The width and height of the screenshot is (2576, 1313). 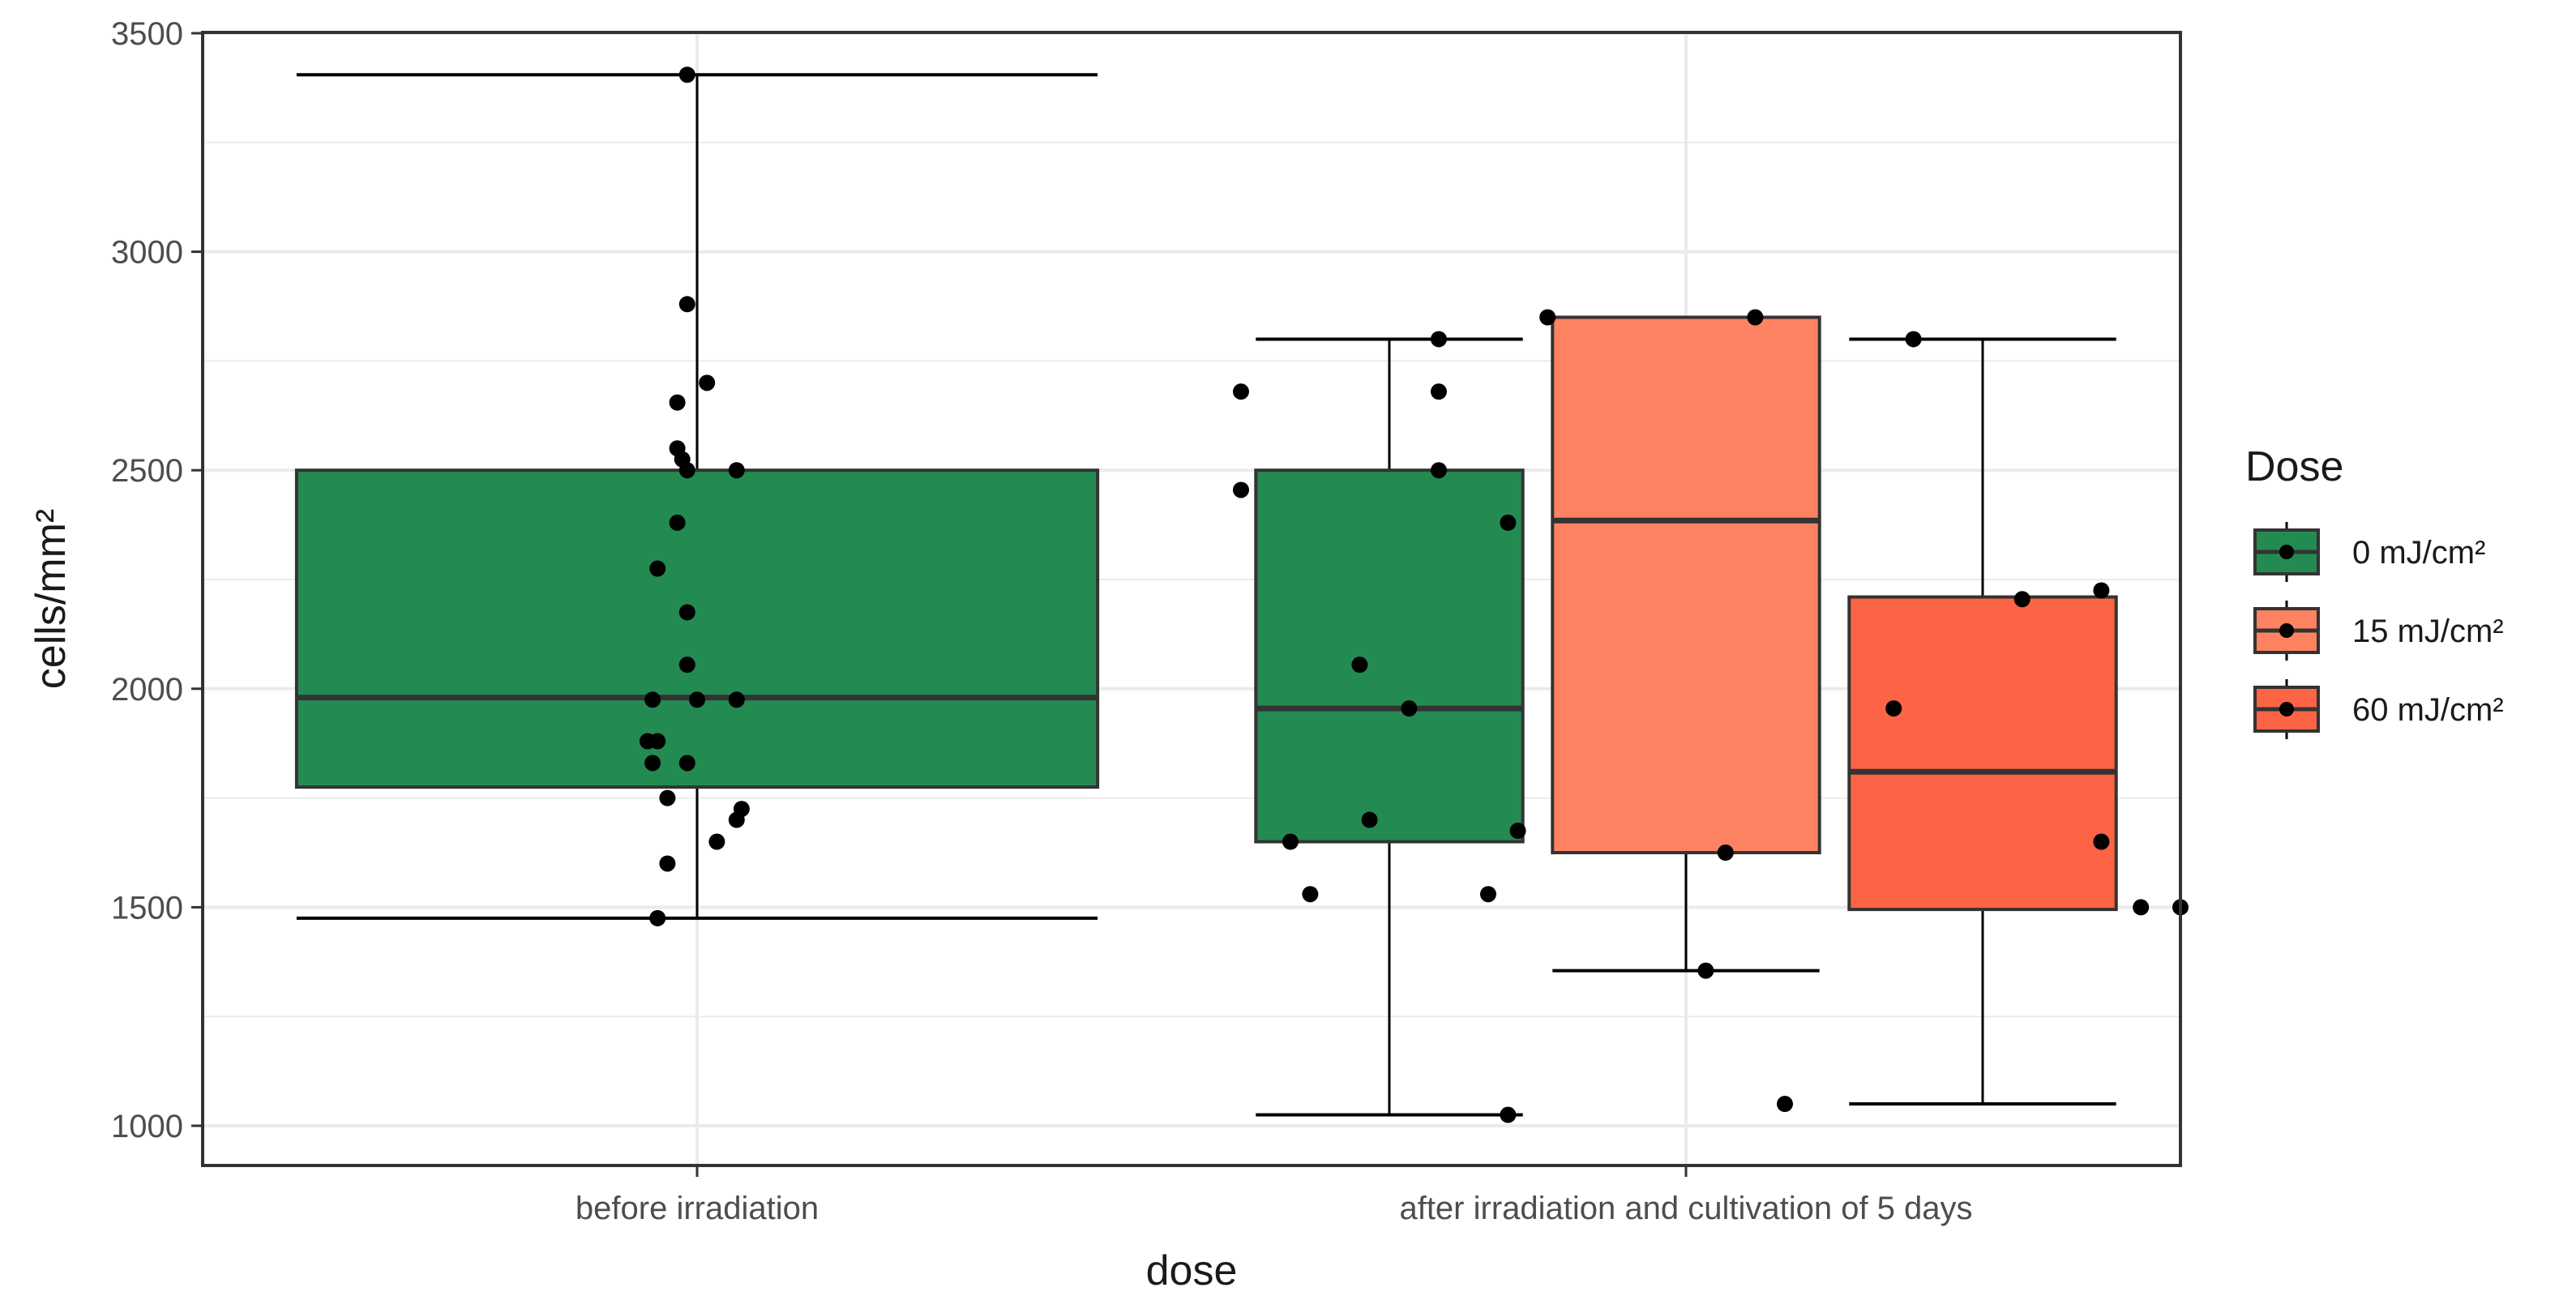 I want to click on legend-entry: 0 mJ/cm², so click(x=2369, y=552).